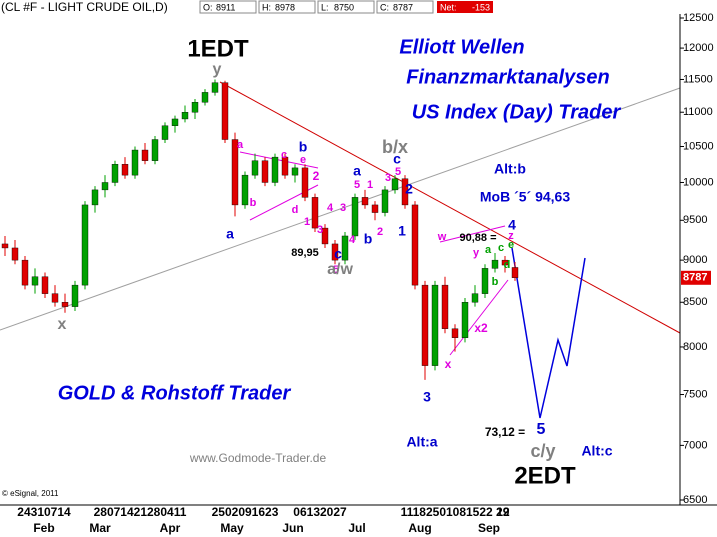  What do you see at coordinates (481, 328) in the screenshot?
I see `annotation: x2` at bounding box center [481, 328].